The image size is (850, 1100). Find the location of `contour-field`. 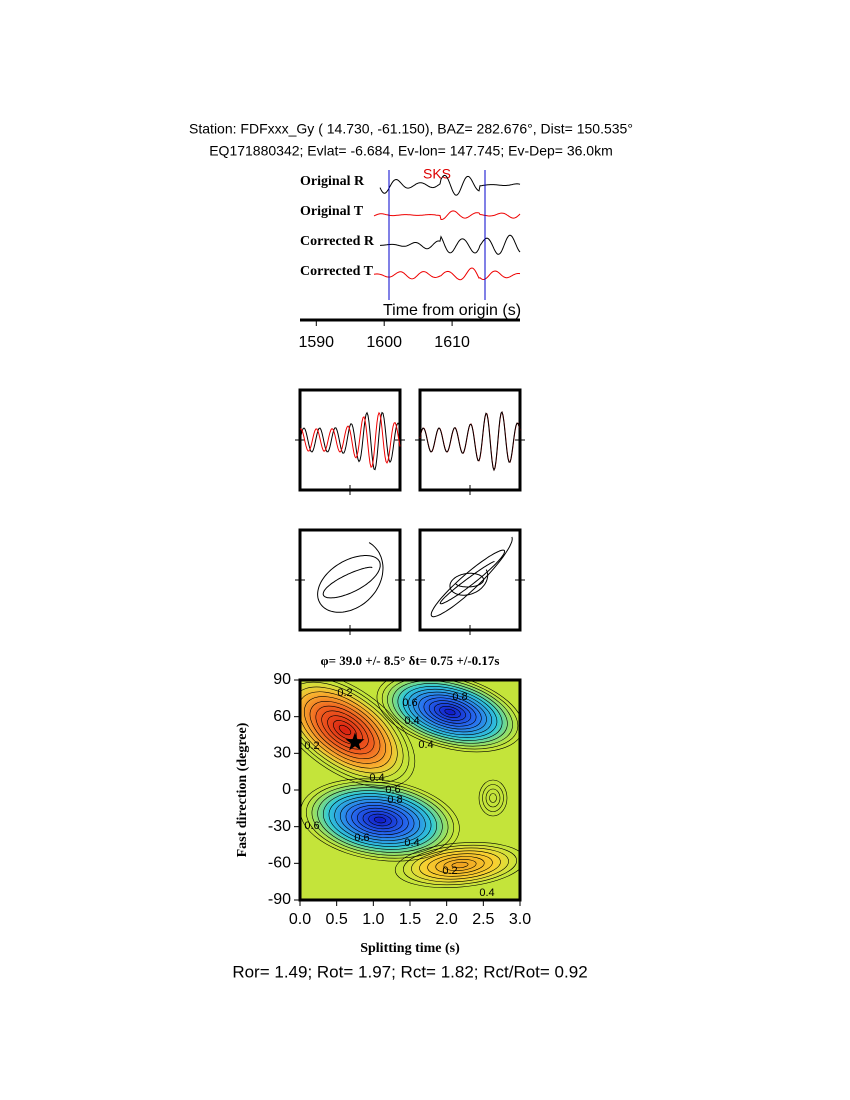

contour-field is located at coordinates (410, 790).